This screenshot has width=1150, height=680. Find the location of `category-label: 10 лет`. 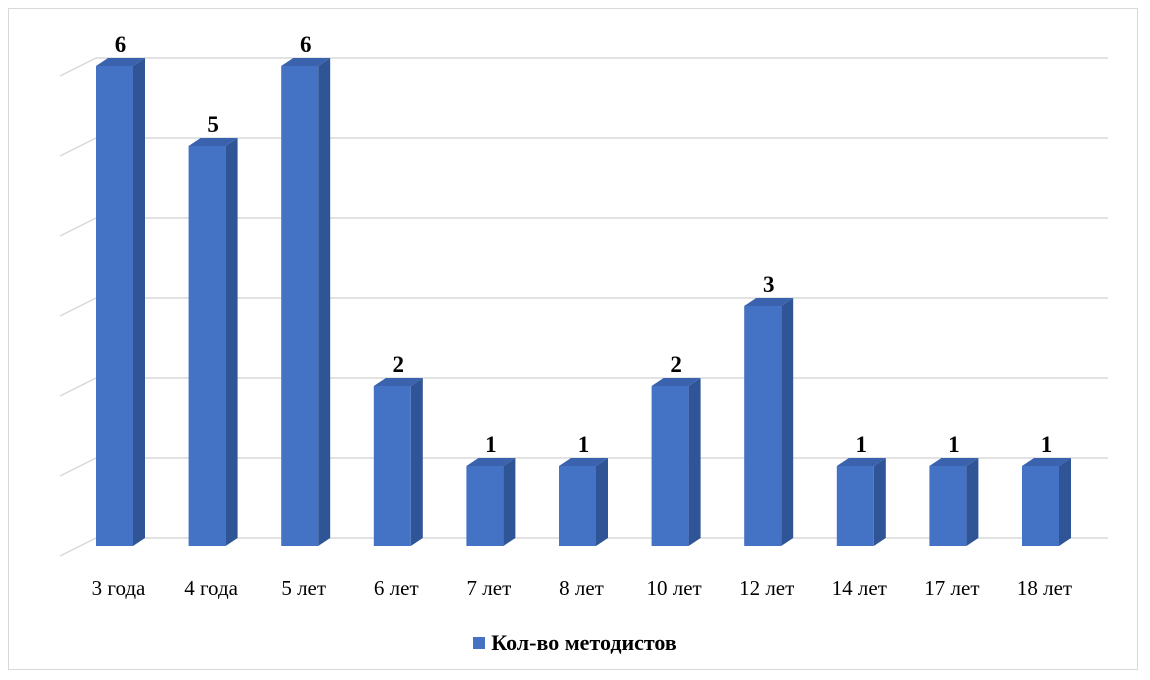

category-label: 10 лет is located at coordinates (673, 588).